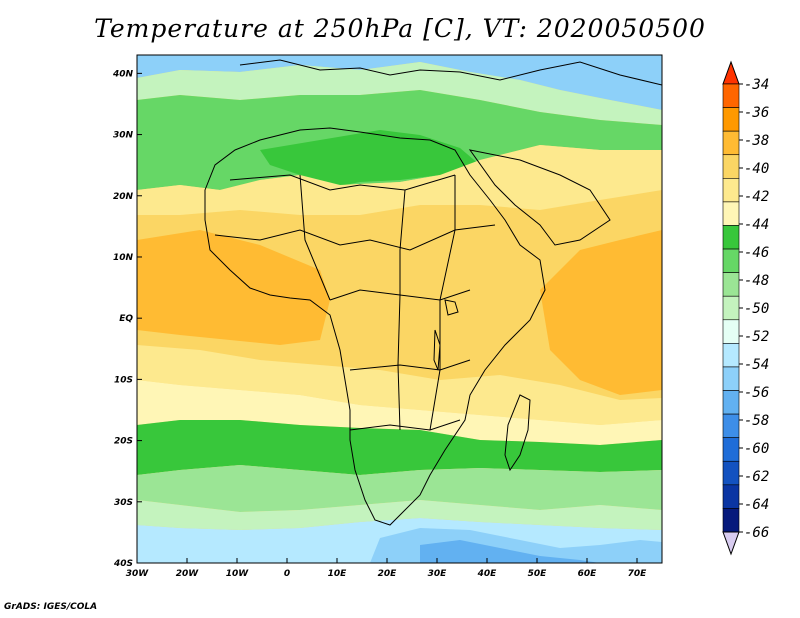  I want to click on lat-tick-label: 10N, so click(123, 258).